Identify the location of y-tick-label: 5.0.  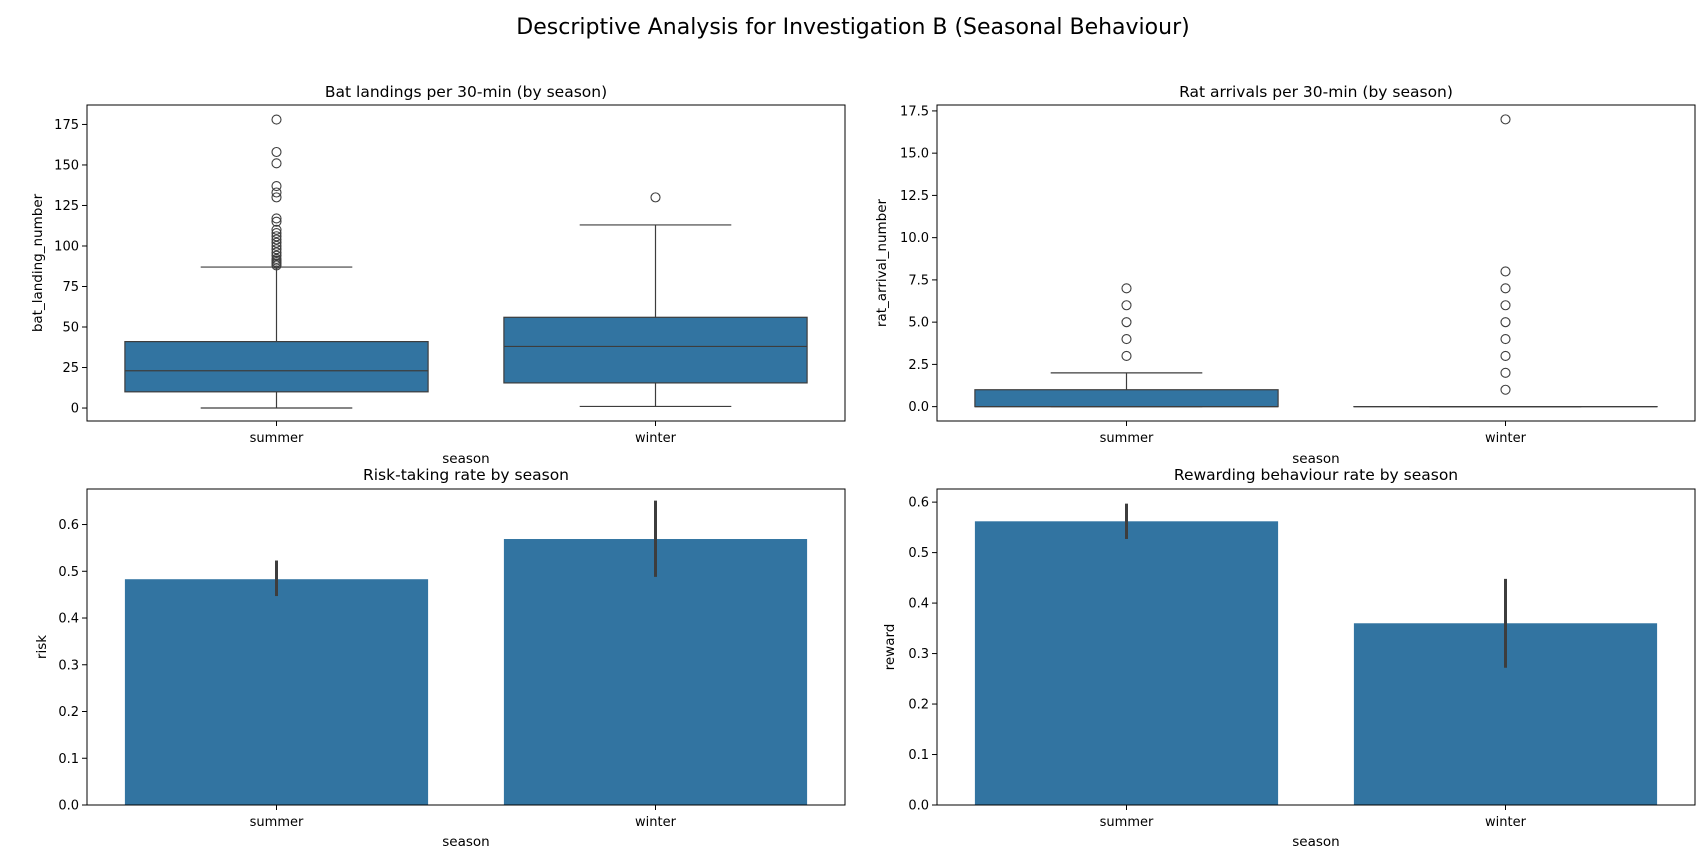
(918, 323).